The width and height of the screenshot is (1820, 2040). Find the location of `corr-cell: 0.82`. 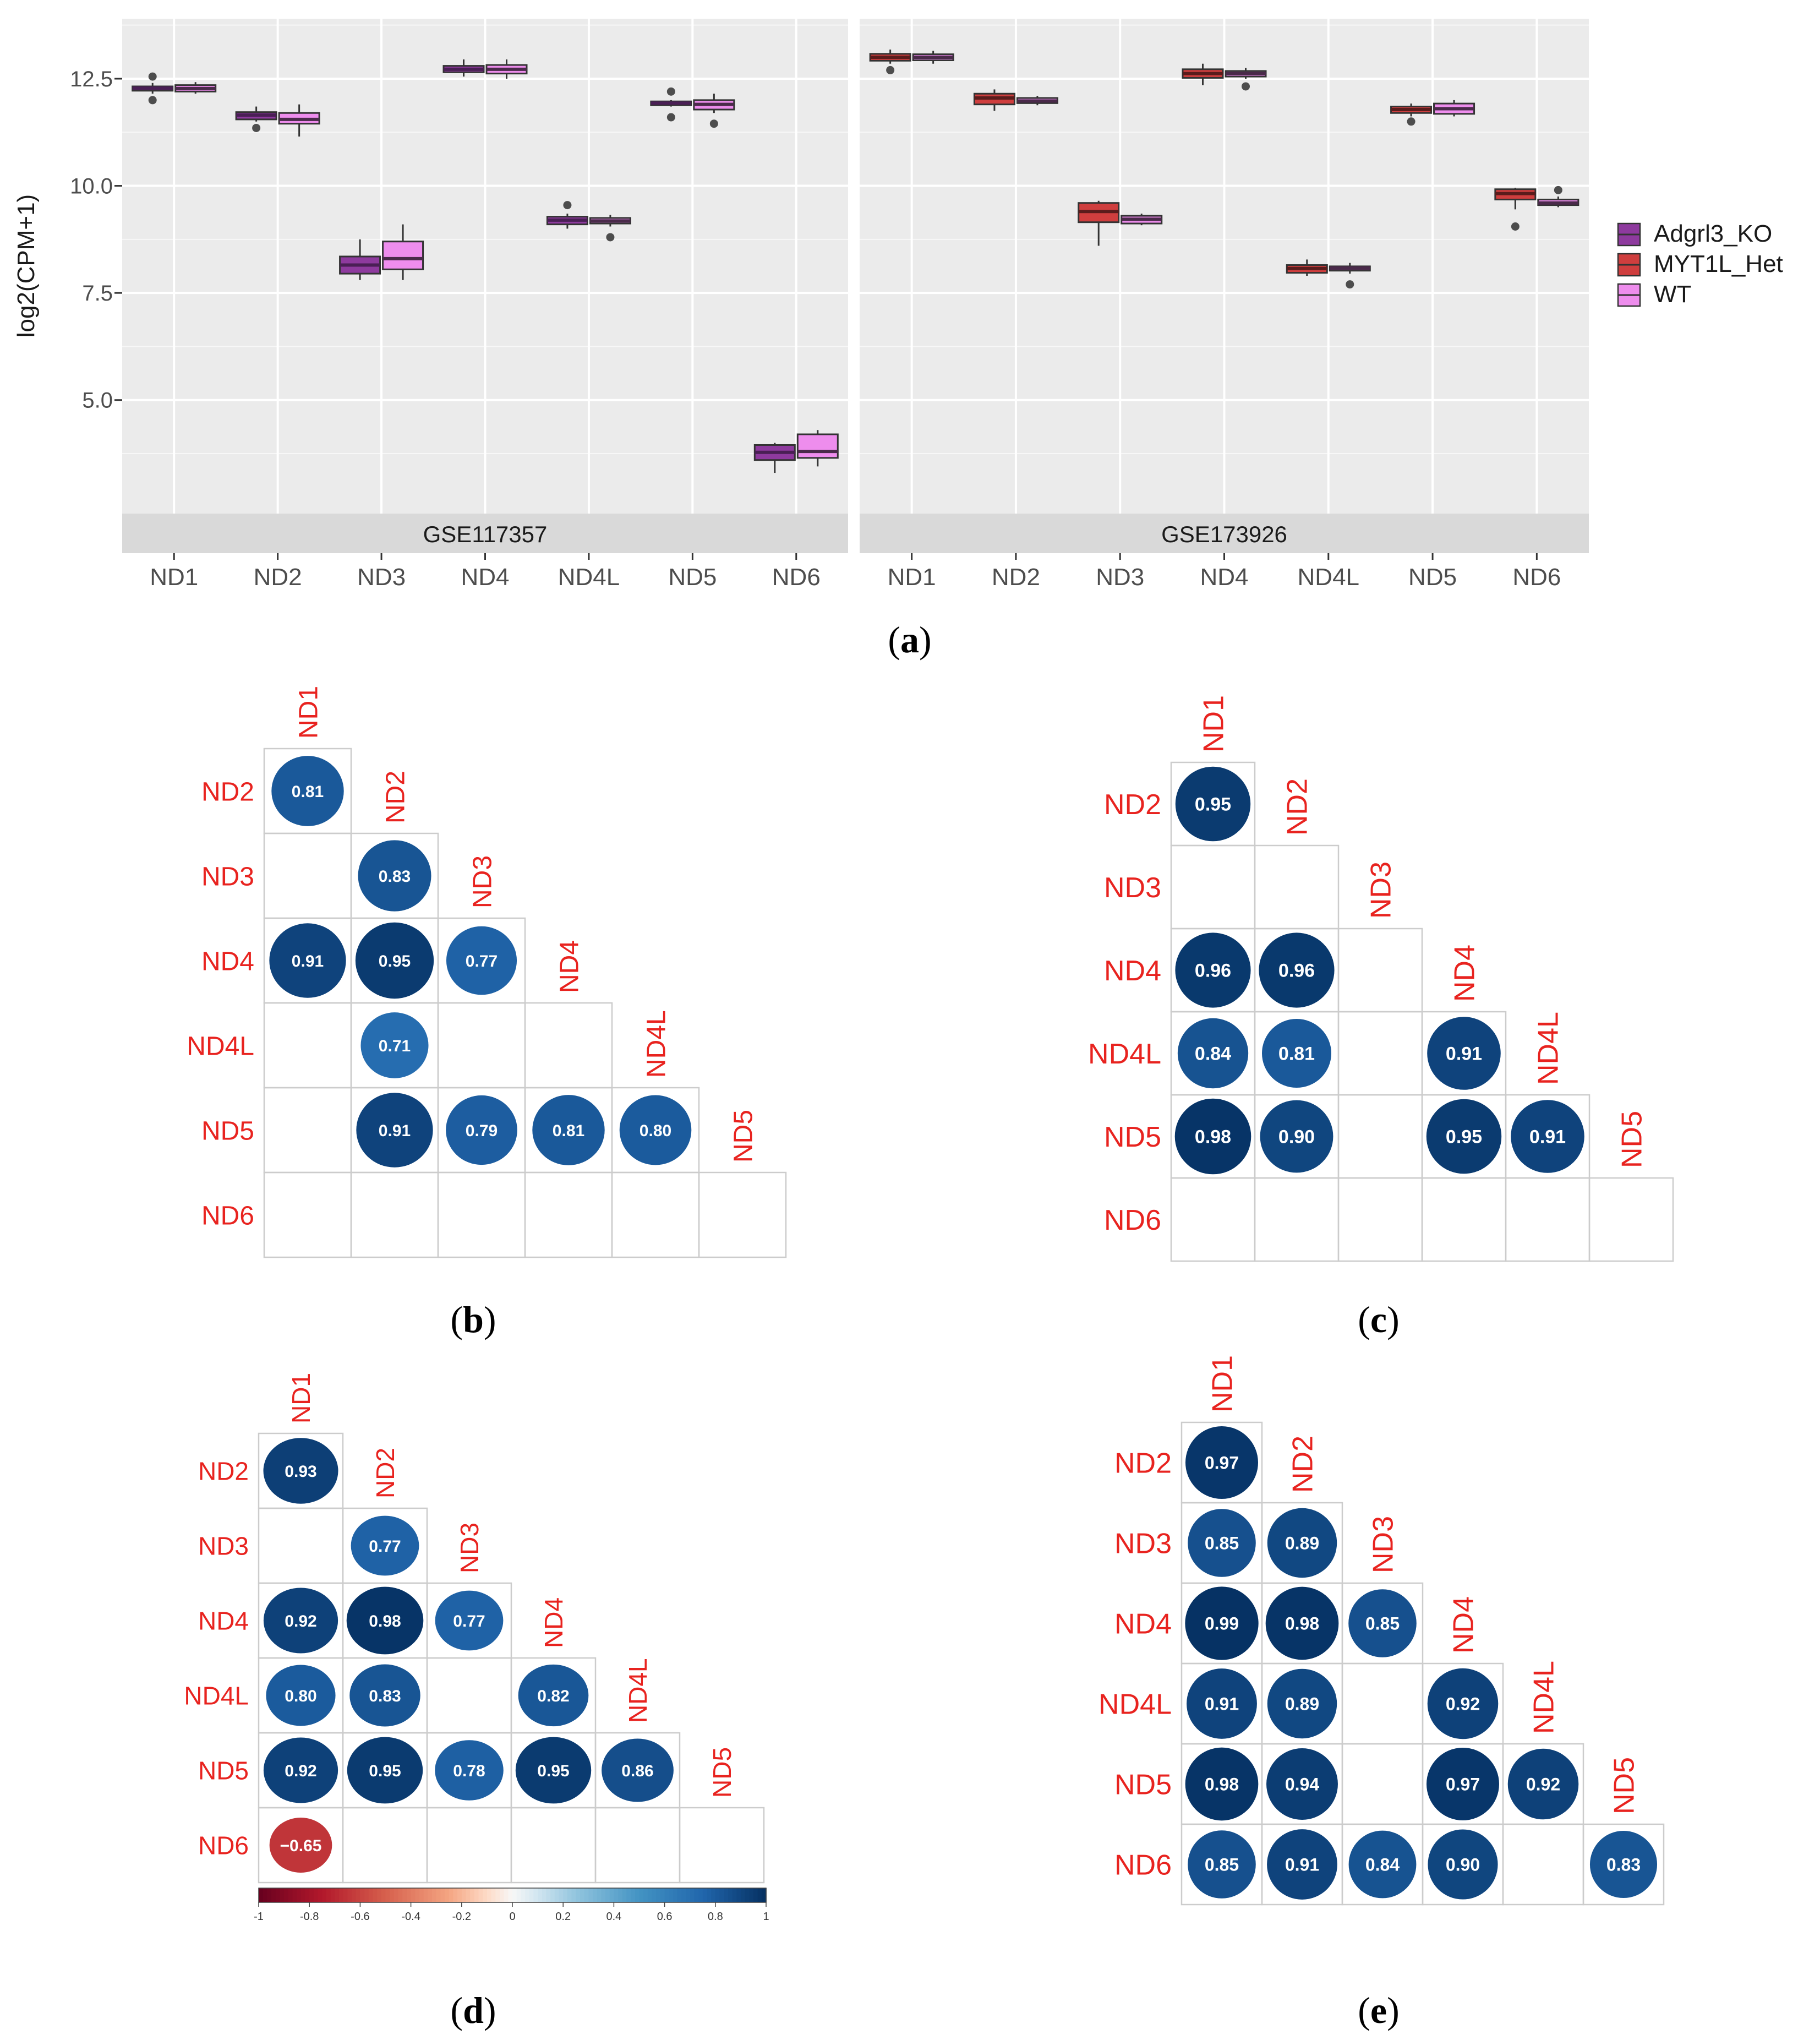

corr-cell: 0.82 is located at coordinates (553, 1695).